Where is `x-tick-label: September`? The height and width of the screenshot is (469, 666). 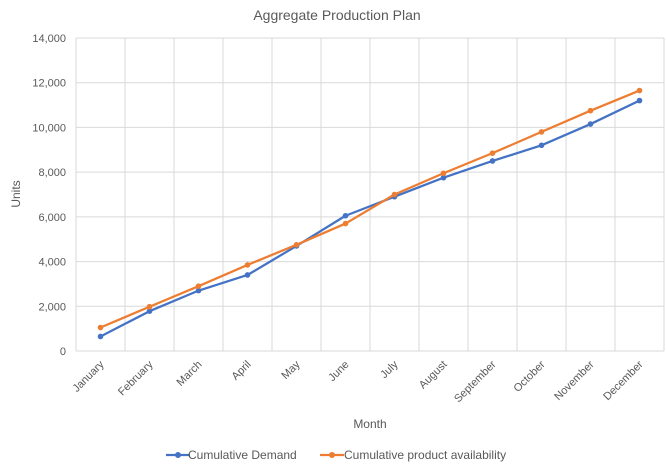 x-tick-label: September is located at coordinates (475, 381).